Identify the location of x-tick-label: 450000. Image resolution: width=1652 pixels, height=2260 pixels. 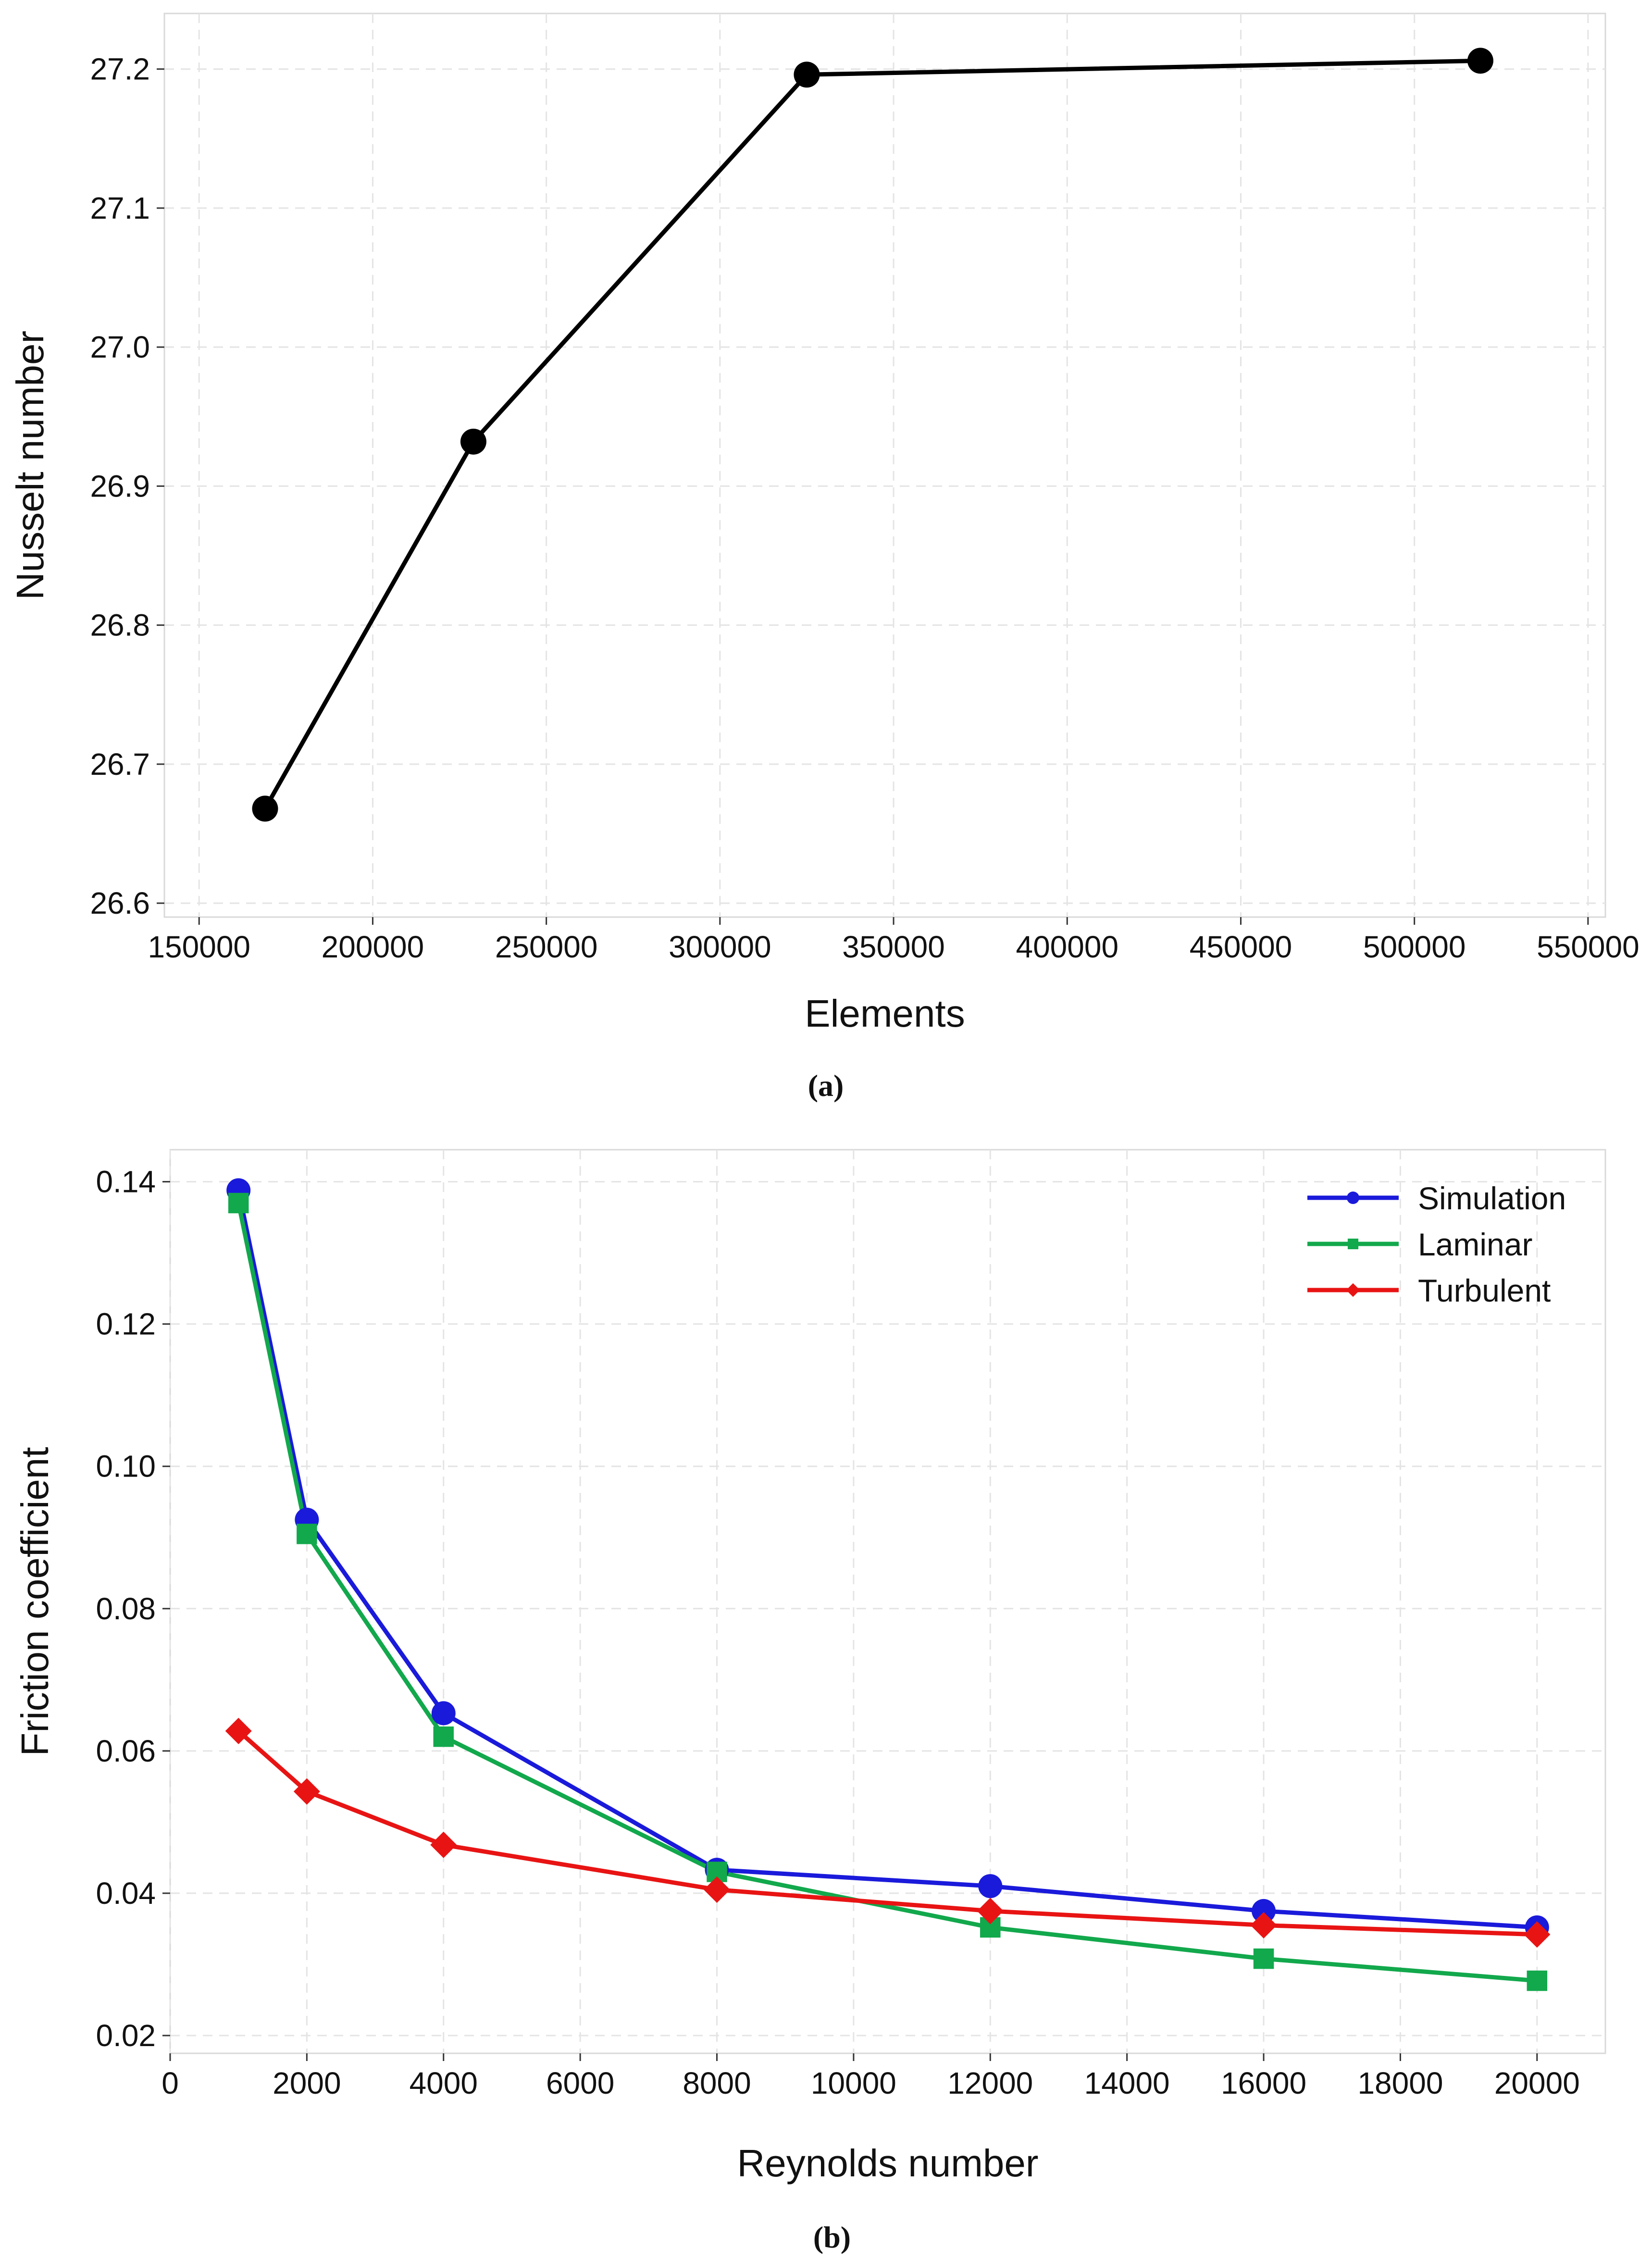
(1241, 947).